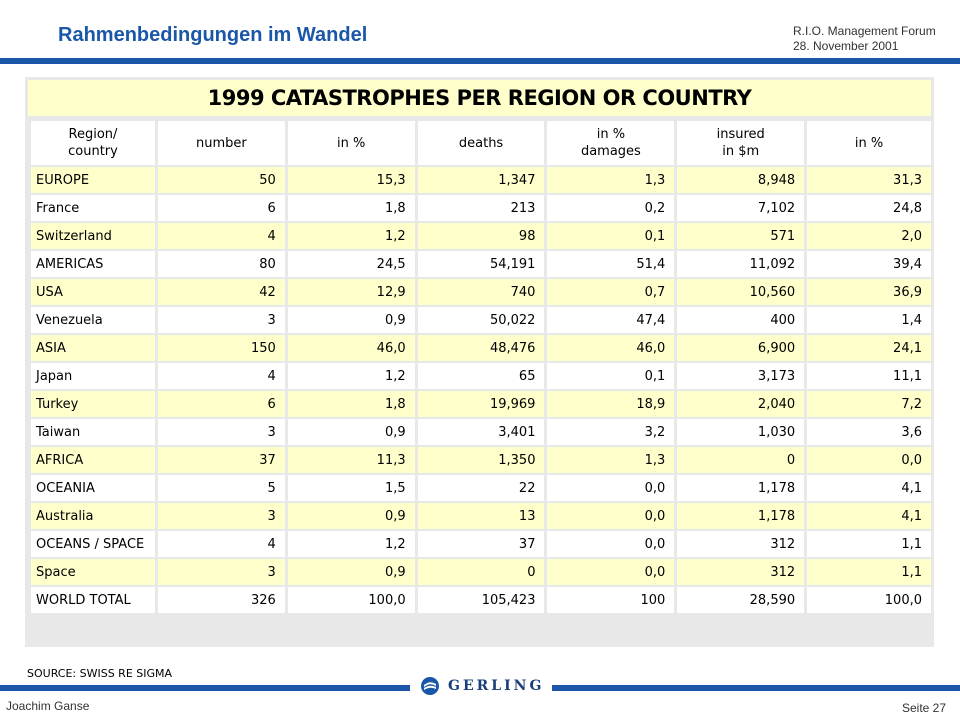  I want to click on column-header: number, so click(221, 143).